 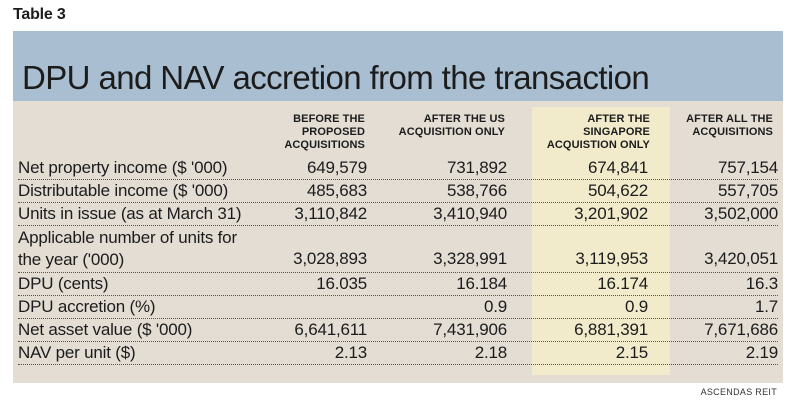 I want to click on table-row: DPU (cents) 16.035 16.184 16.174 16.3, so click(x=398, y=284).